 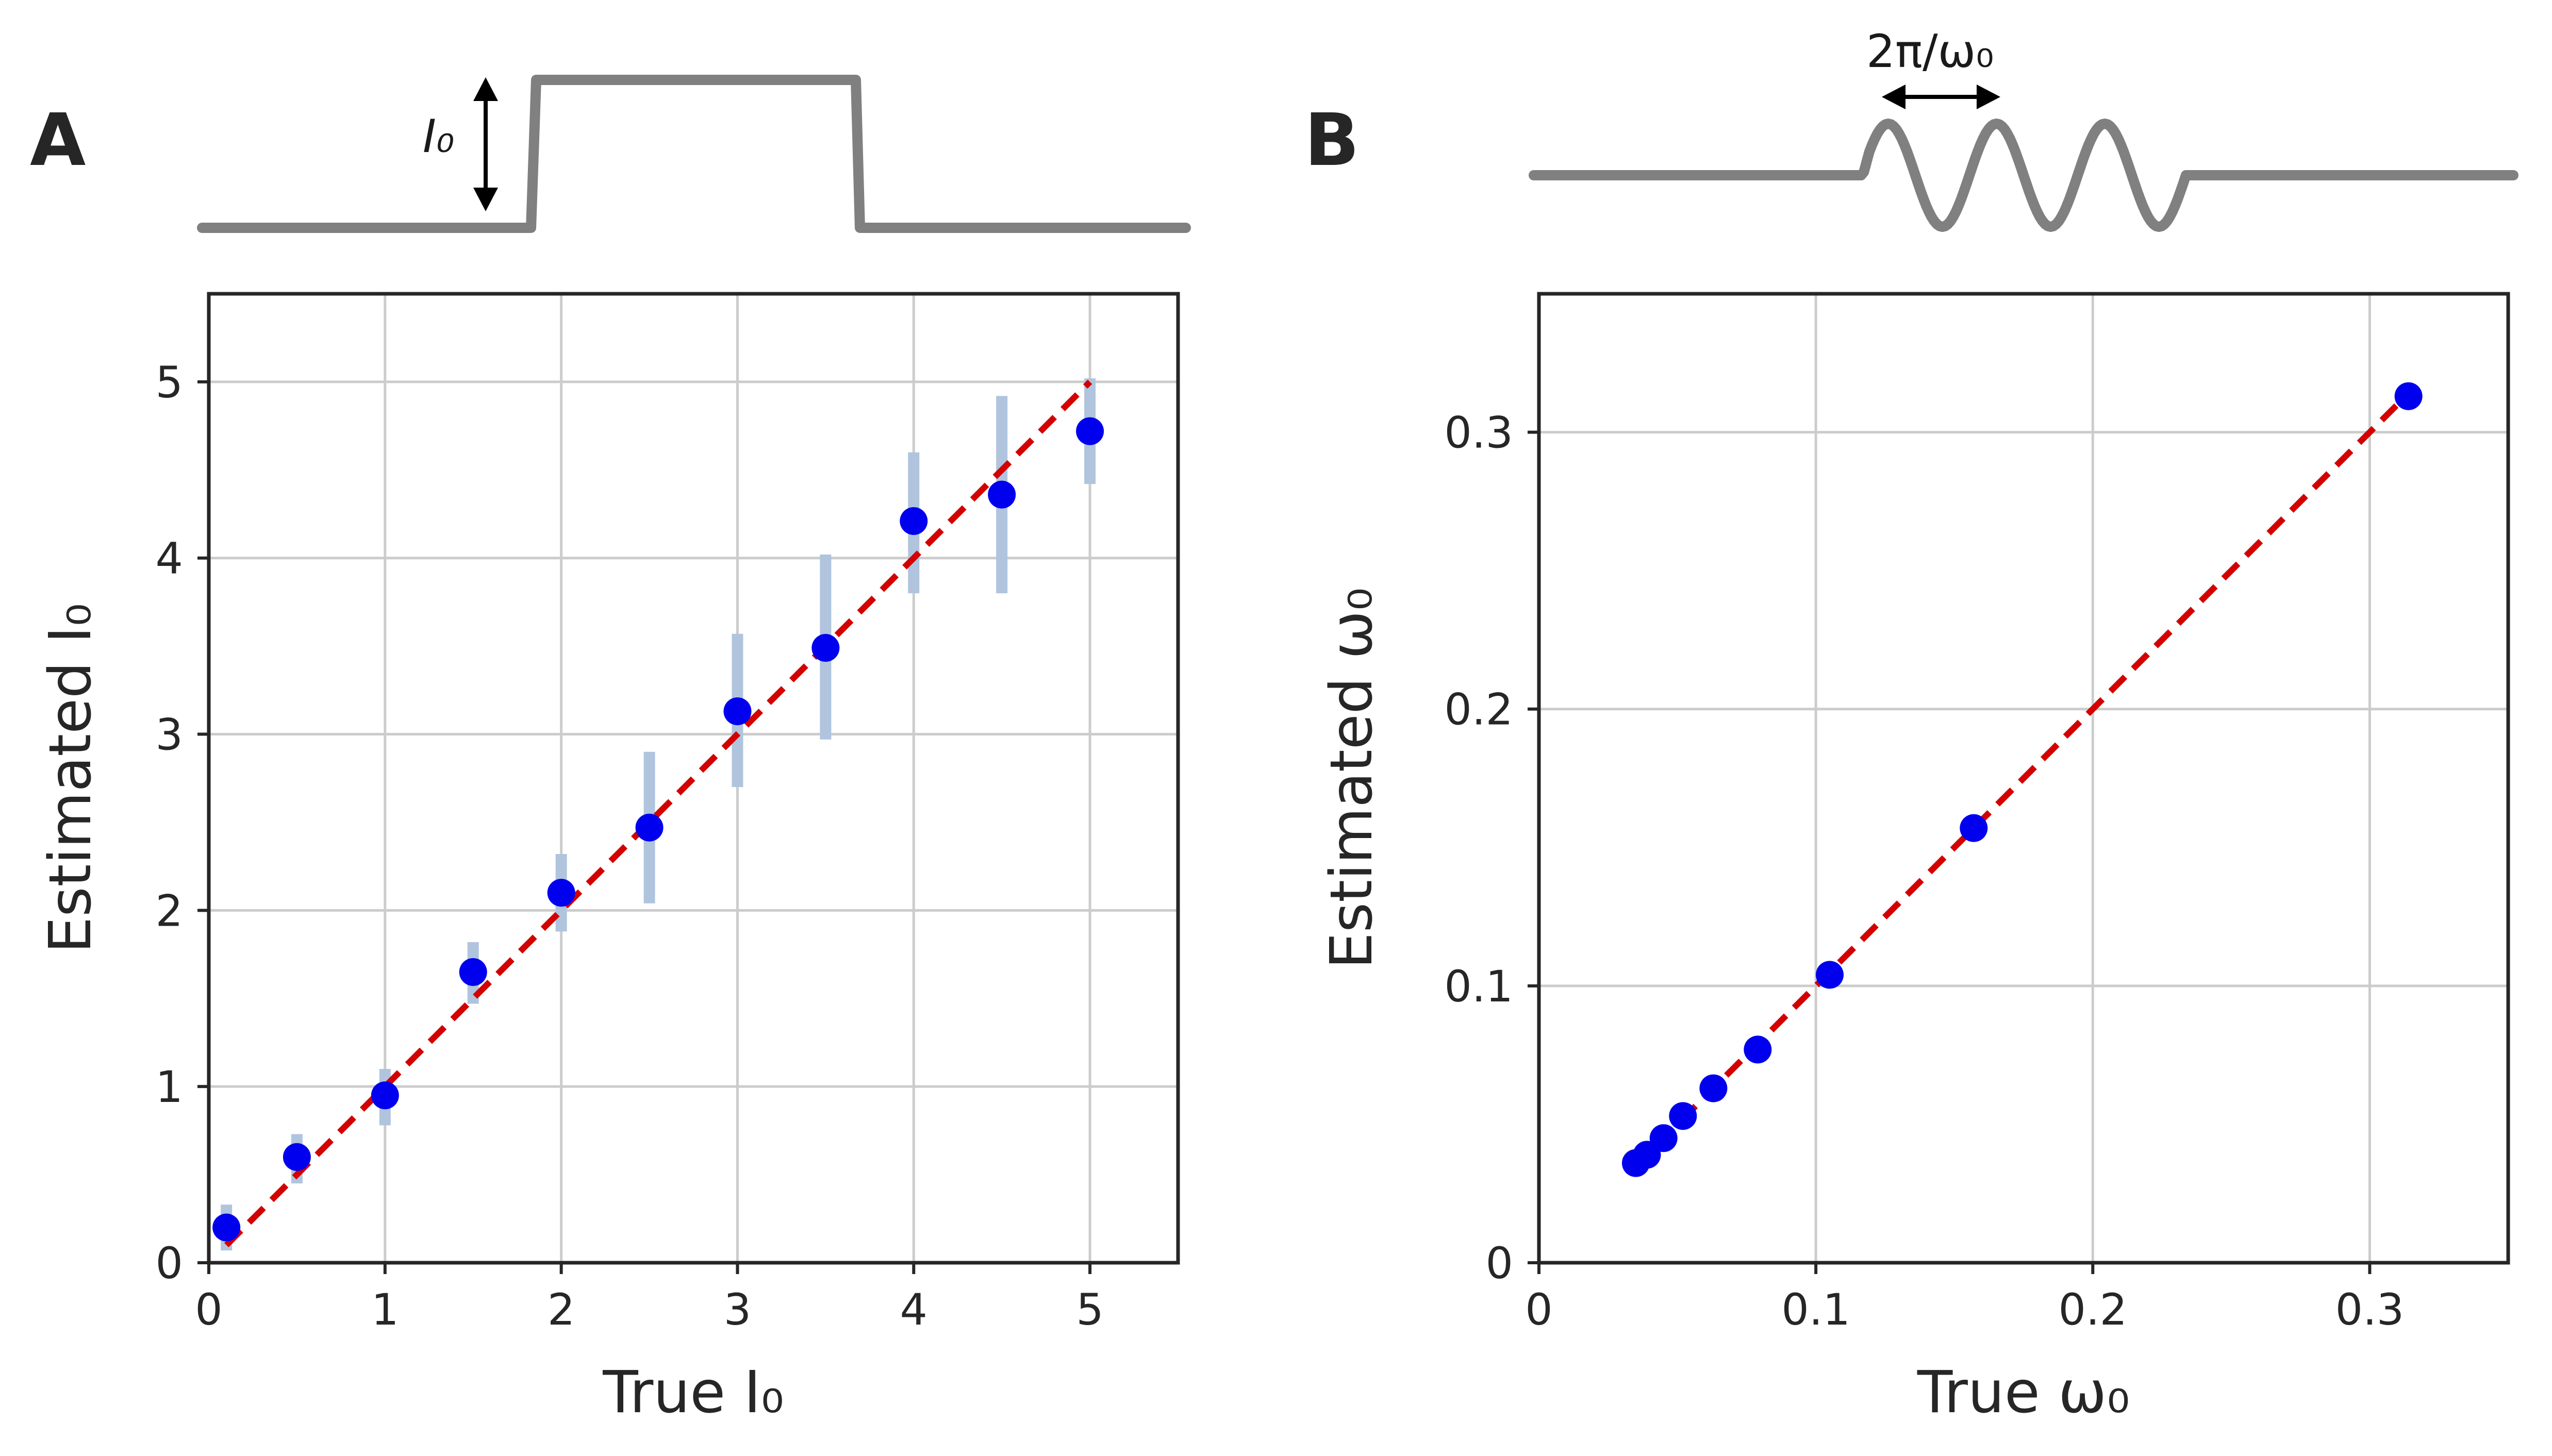 I want to click on chart-b-xtick-label-3: 0.3, so click(x=2370, y=1309).